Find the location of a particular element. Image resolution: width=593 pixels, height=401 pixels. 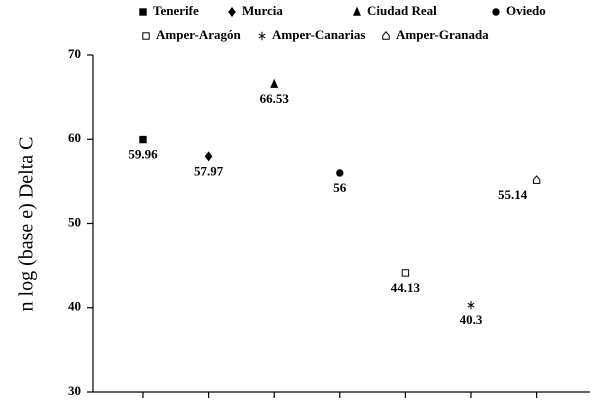

y-axis-label: n log (base e) Delta C is located at coordinates (27, 224).